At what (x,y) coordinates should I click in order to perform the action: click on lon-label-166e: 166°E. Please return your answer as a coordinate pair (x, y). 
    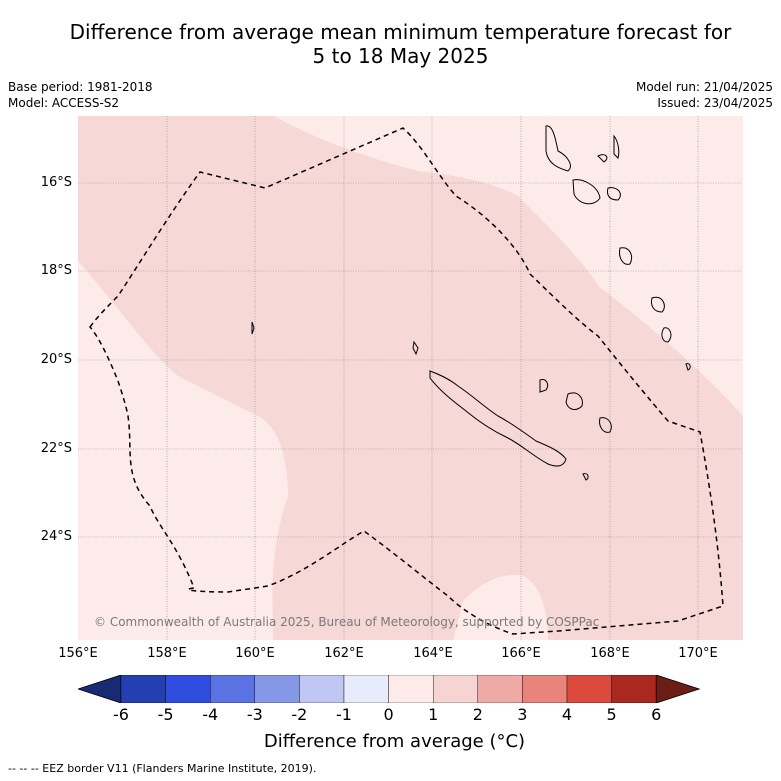
    Looking at the image, I should click on (521, 653).